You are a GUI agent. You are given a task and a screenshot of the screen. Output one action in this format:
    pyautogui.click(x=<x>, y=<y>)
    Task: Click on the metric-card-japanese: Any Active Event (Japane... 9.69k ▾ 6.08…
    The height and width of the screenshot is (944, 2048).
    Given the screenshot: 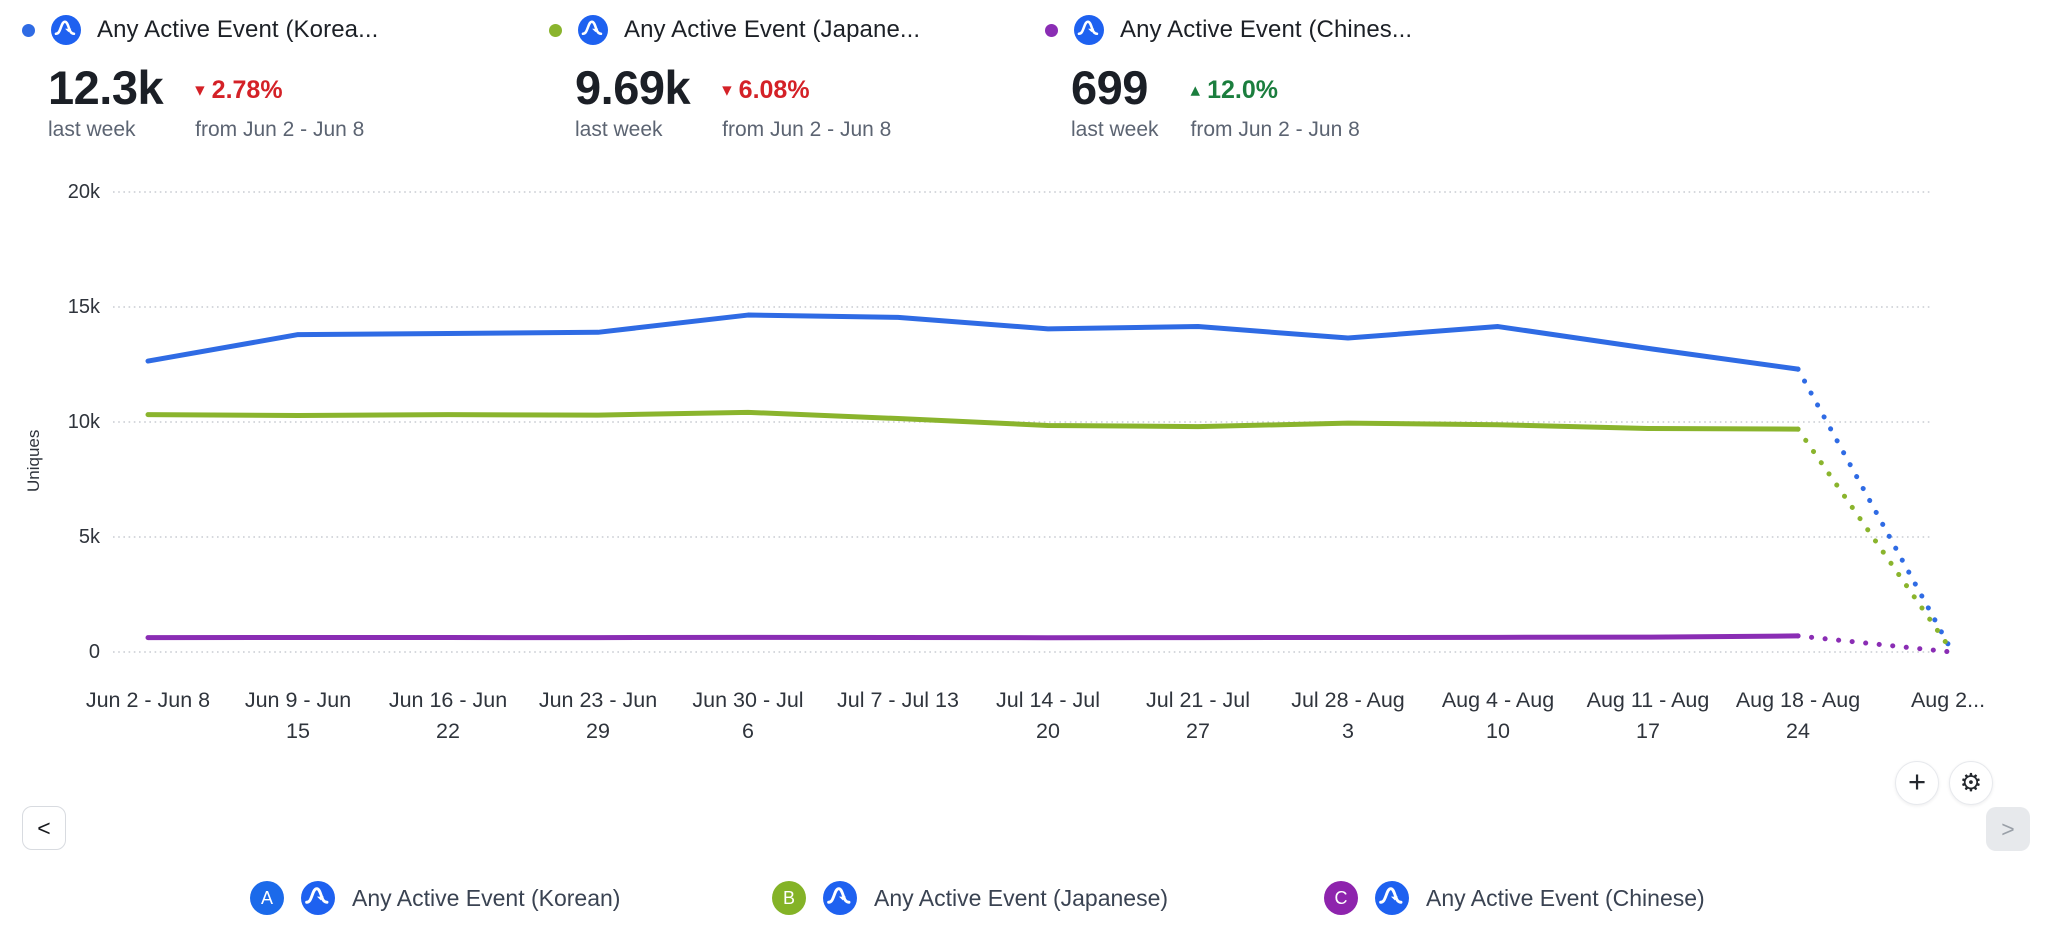 What is the action you would take?
    pyautogui.click(x=733, y=77)
    